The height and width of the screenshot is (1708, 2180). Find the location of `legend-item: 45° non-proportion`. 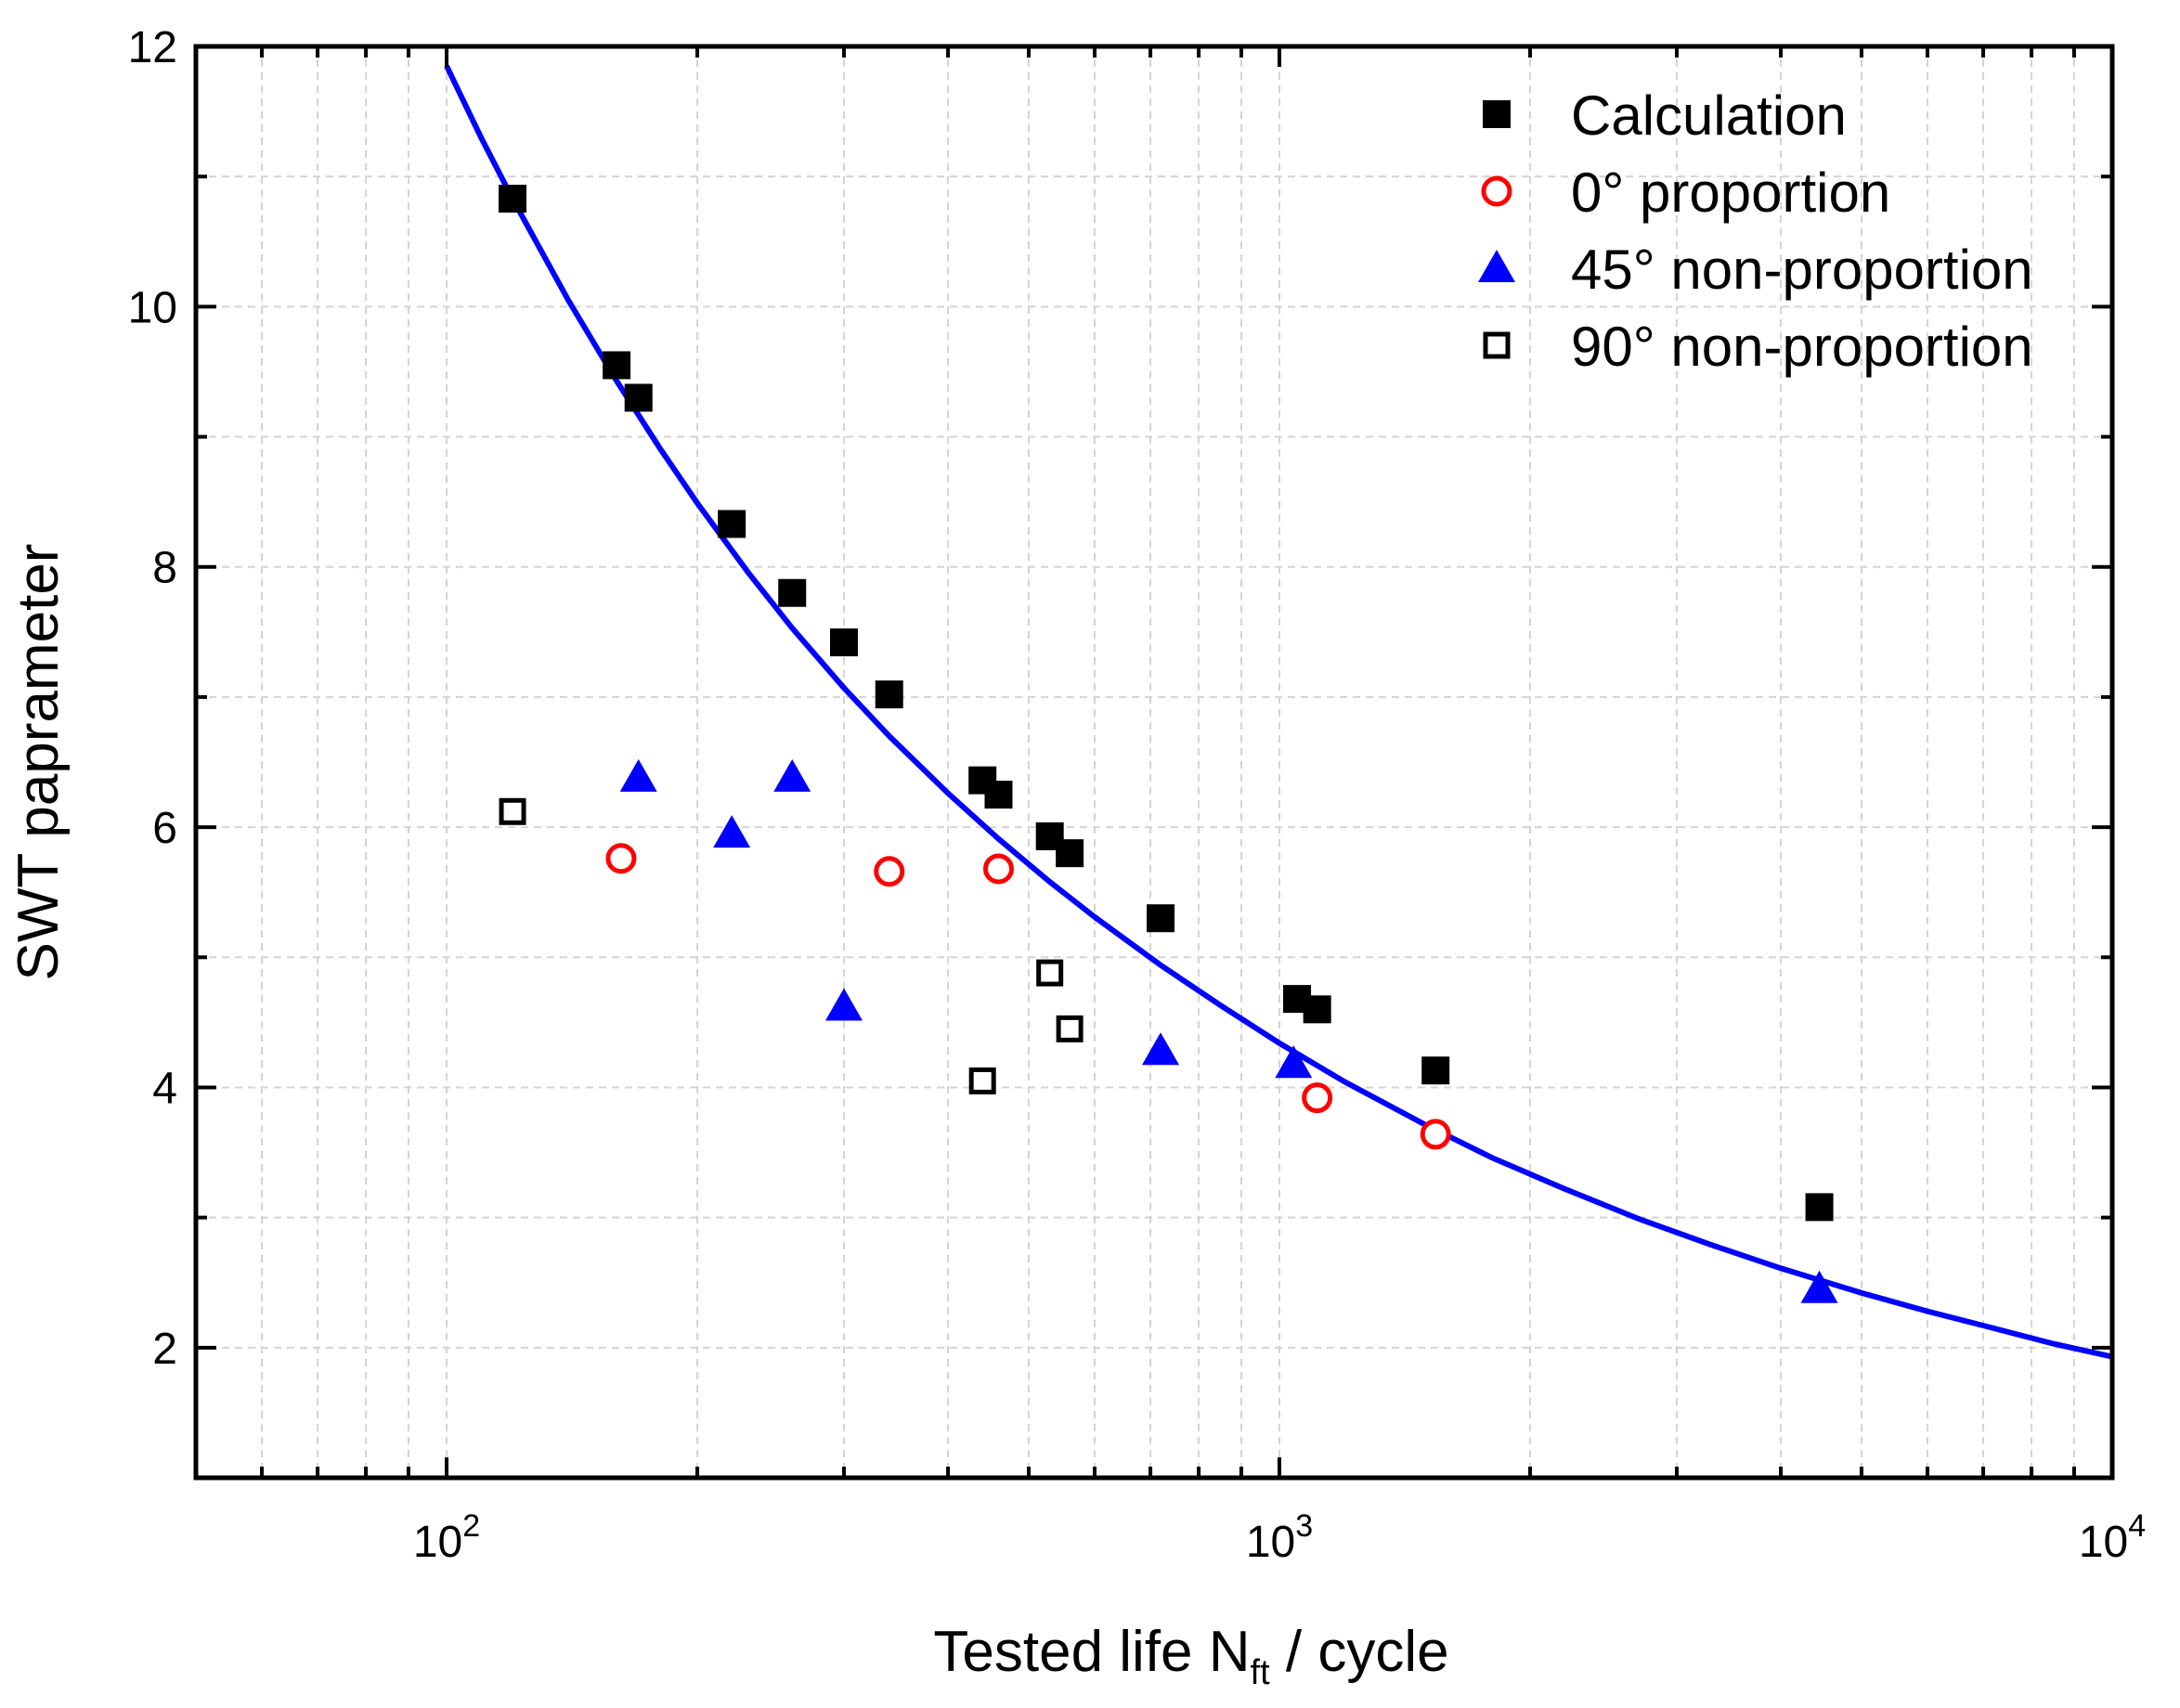

legend-item: 45° non-proportion is located at coordinates (1755, 270).